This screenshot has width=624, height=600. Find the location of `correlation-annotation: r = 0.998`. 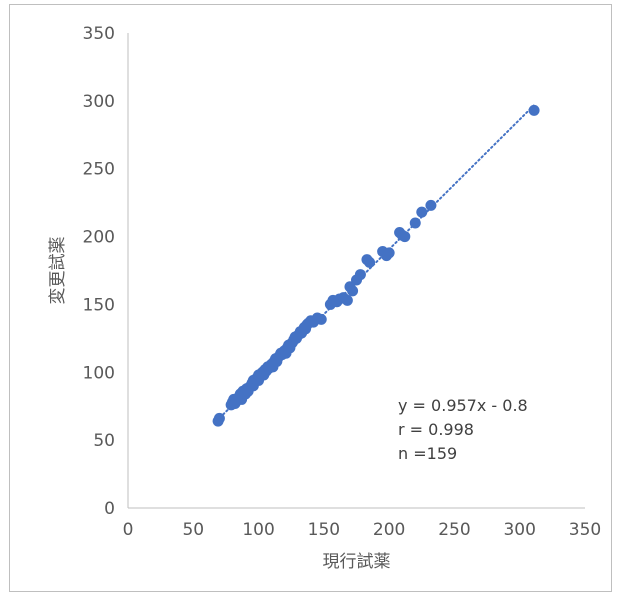

correlation-annotation: r = 0.998 is located at coordinates (436, 429).